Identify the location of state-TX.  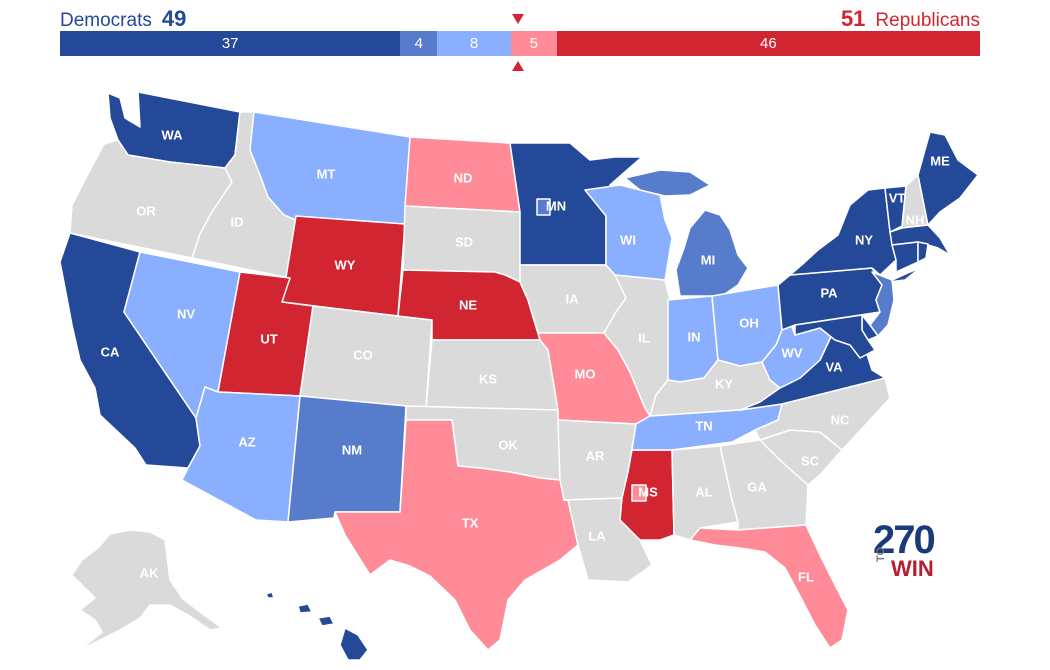
(456, 535).